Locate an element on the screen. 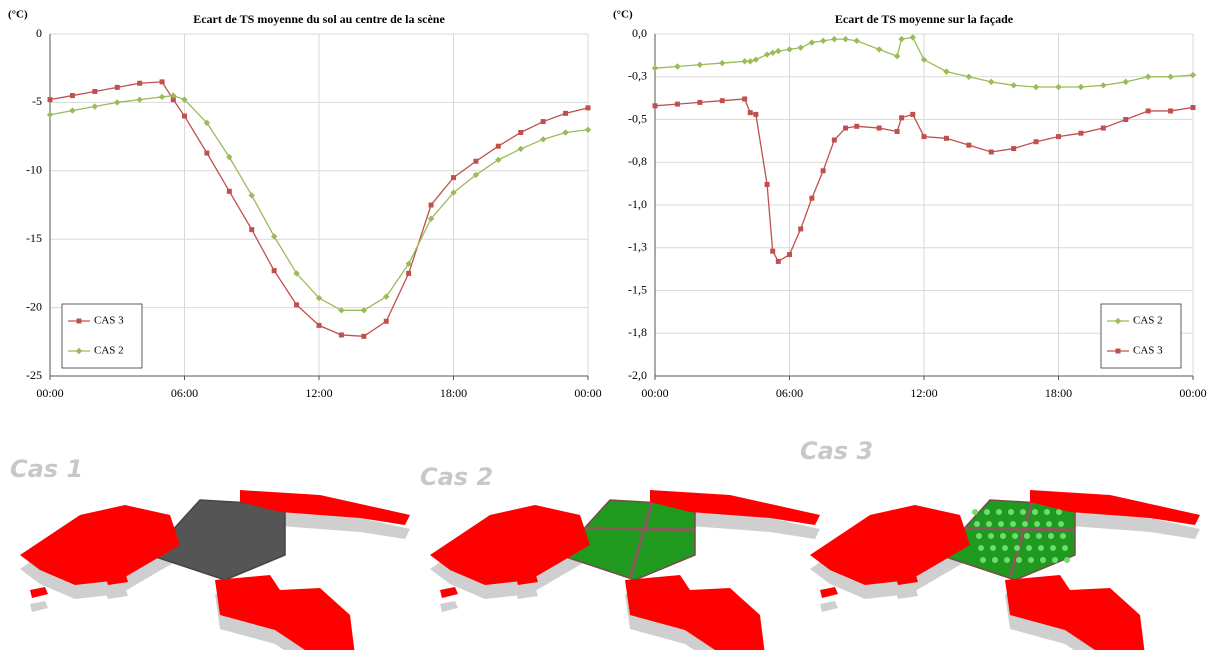  x-tick-label: 18:00 is located at coordinates (1058, 393).